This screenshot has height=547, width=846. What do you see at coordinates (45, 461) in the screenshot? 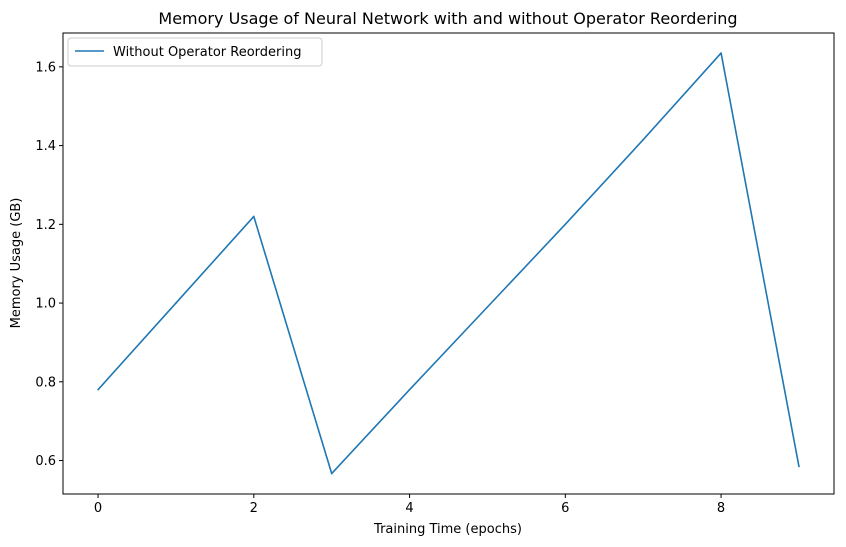
I see `y-tick-label: 0.6` at bounding box center [45, 461].